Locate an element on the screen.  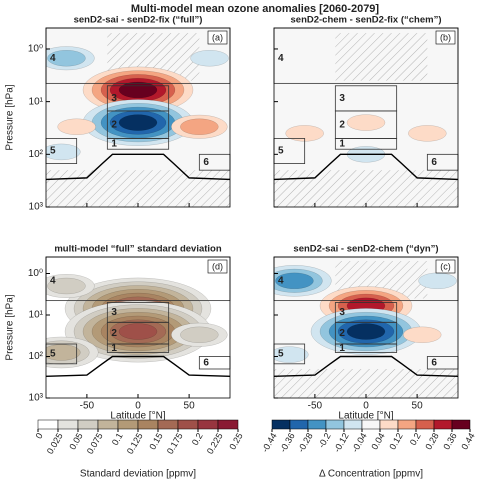
colorbar-tick-label: 0.025 is located at coordinates (55, 443).